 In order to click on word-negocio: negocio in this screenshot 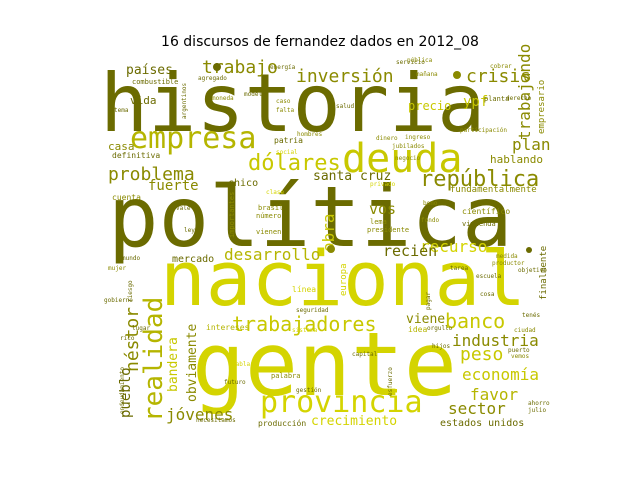, I will do `click(408, 158)`.